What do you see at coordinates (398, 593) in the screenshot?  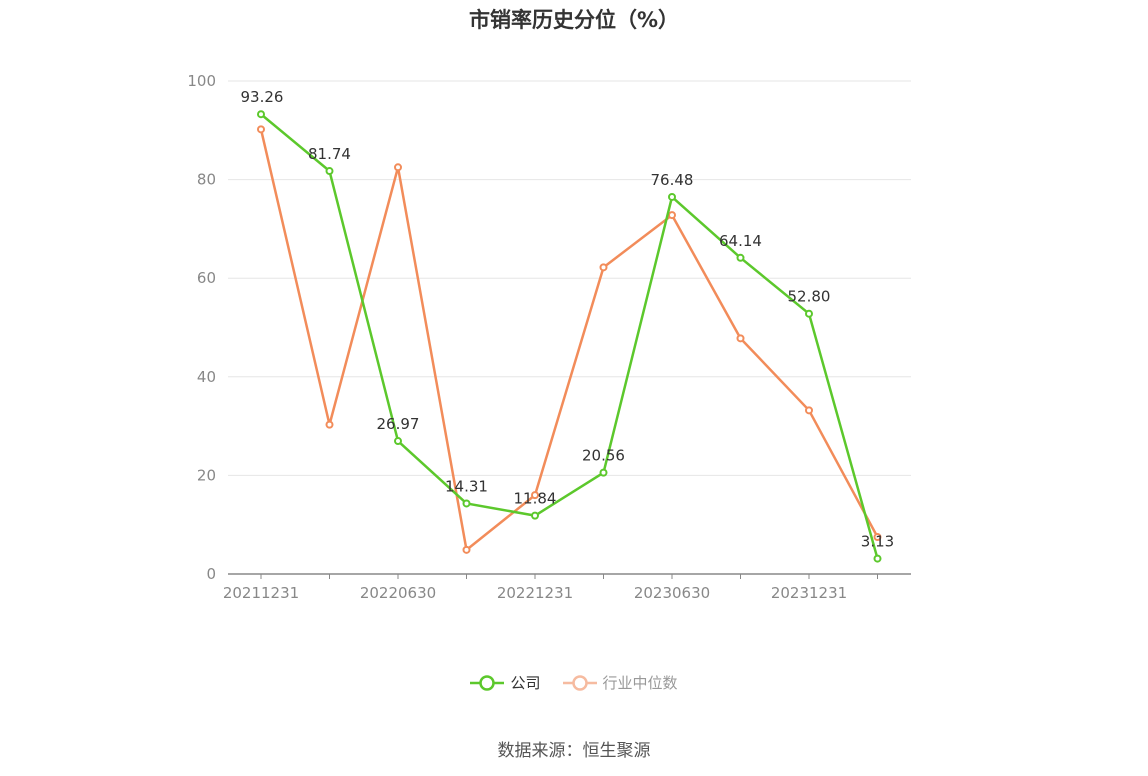 I see `x-tick-label: 20220630` at bounding box center [398, 593].